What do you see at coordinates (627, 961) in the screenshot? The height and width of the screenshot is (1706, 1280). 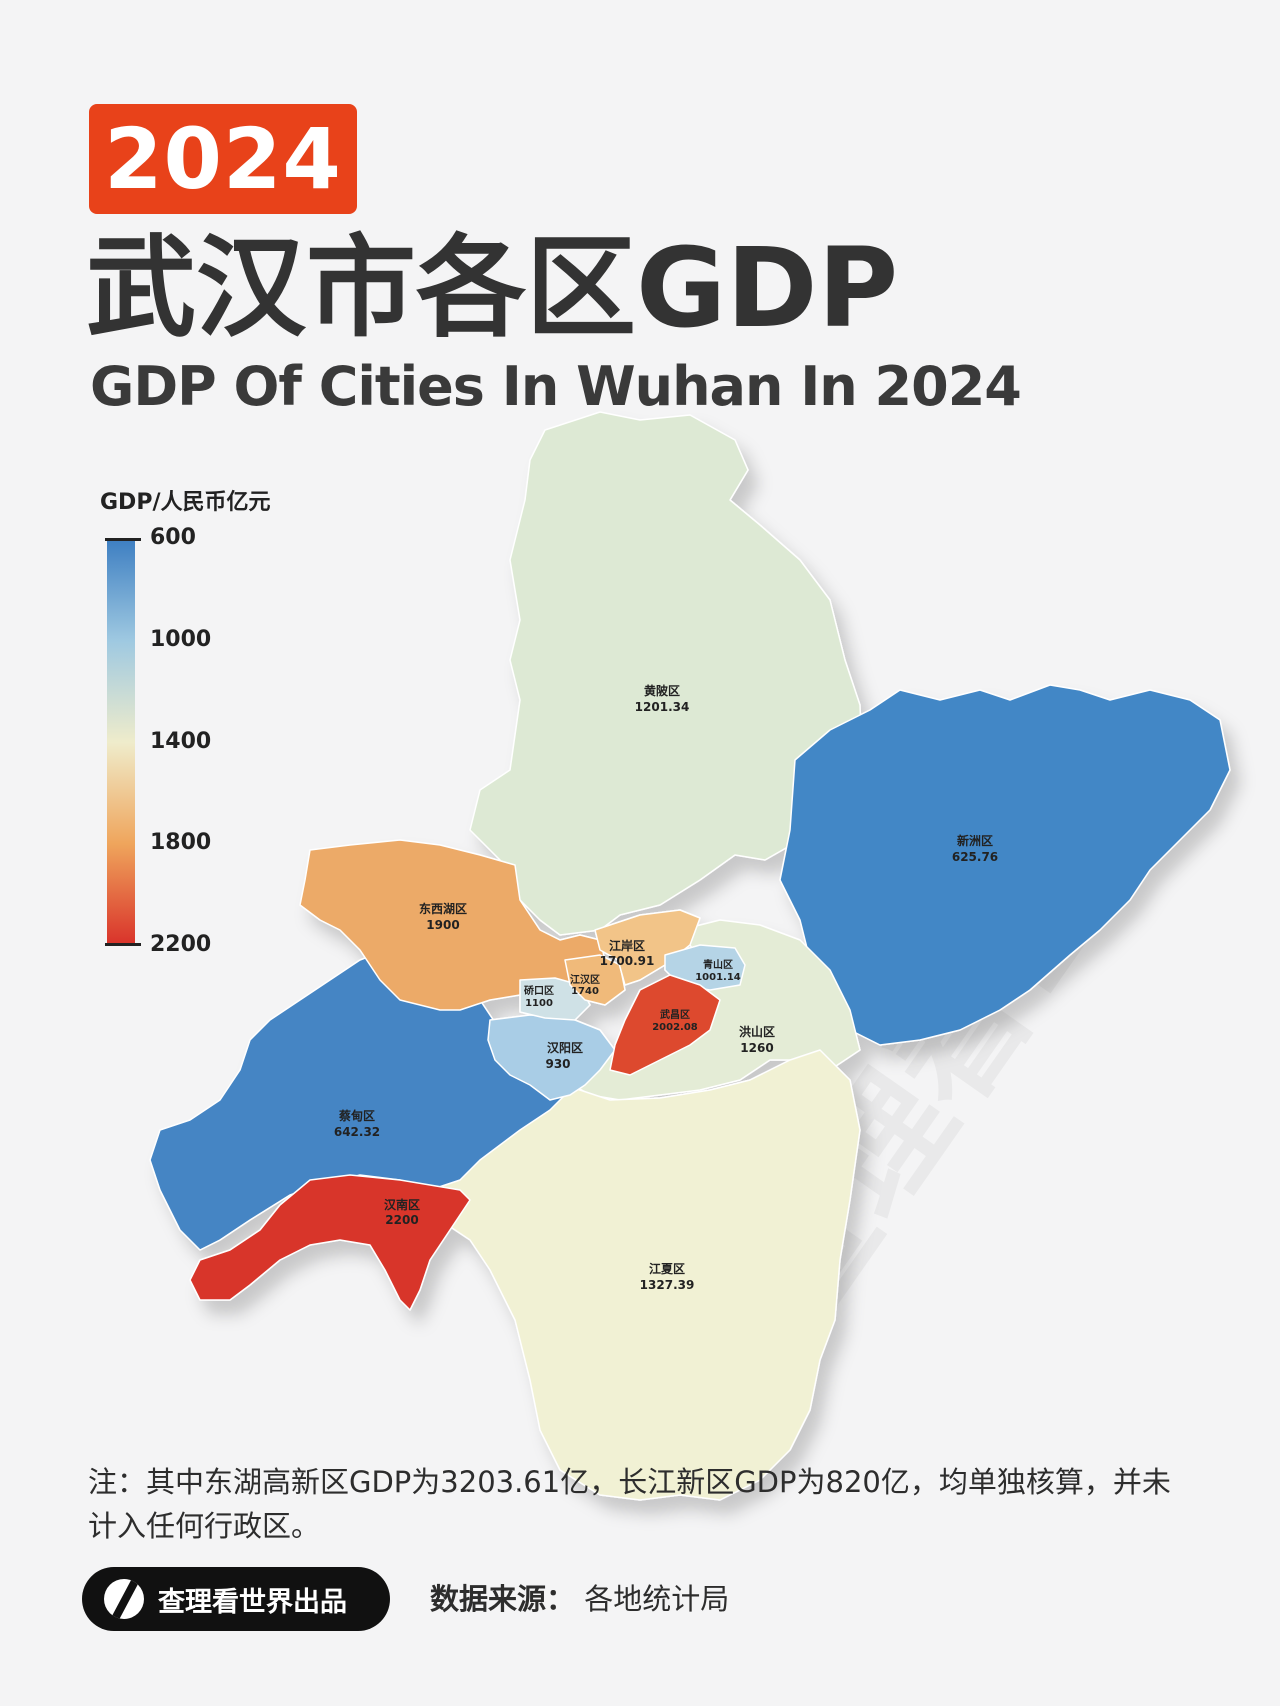 I see `label-jiang_an-gdp: 1700.91` at bounding box center [627, 961].